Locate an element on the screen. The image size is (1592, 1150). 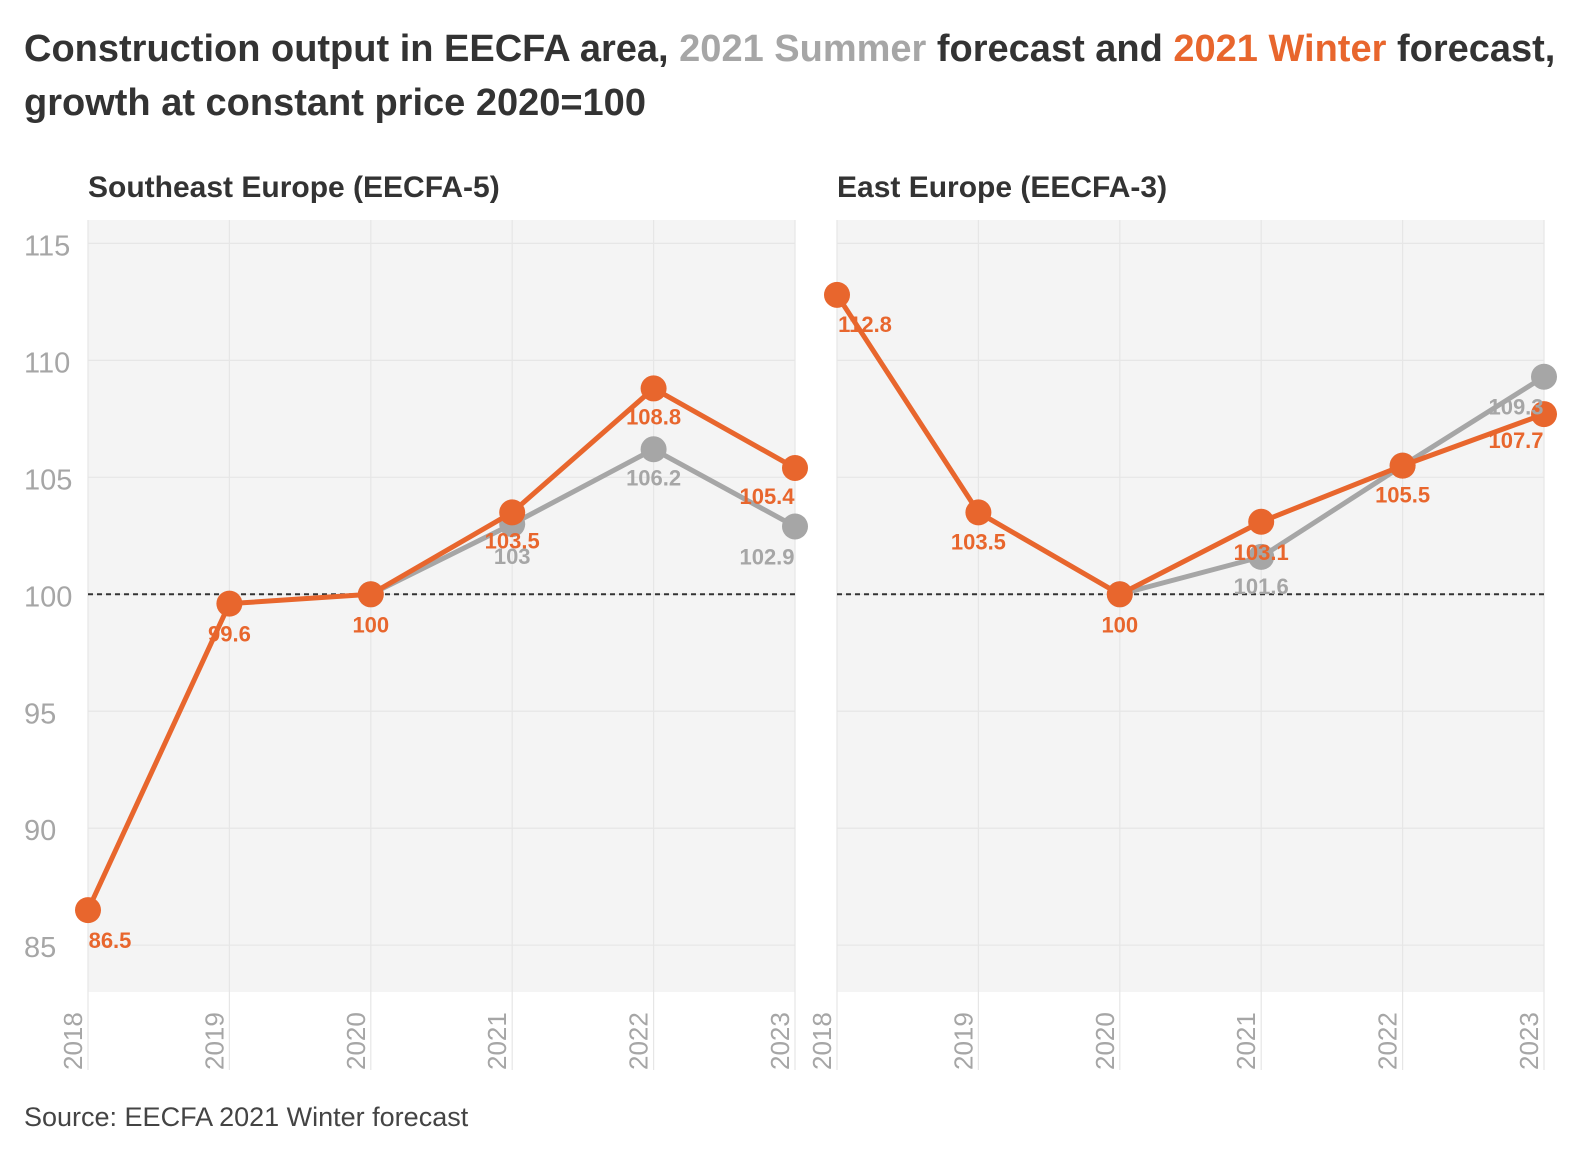
data-label: 109.3 is located at coordinates (1515, 407).